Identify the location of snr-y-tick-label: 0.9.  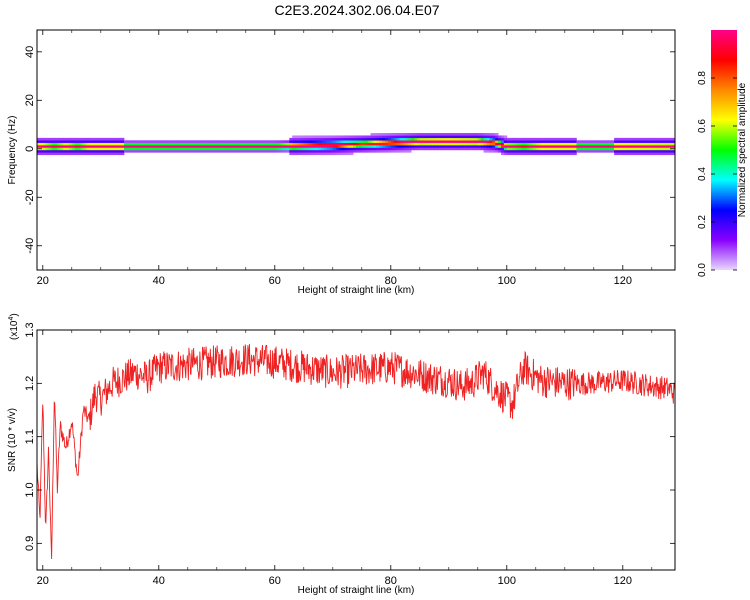
(30, 543).